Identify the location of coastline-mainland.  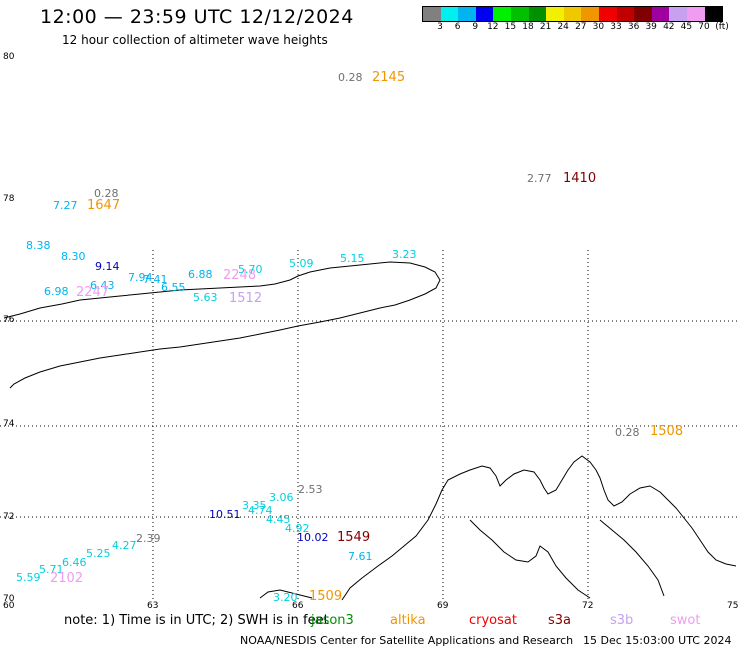
(539, 528).